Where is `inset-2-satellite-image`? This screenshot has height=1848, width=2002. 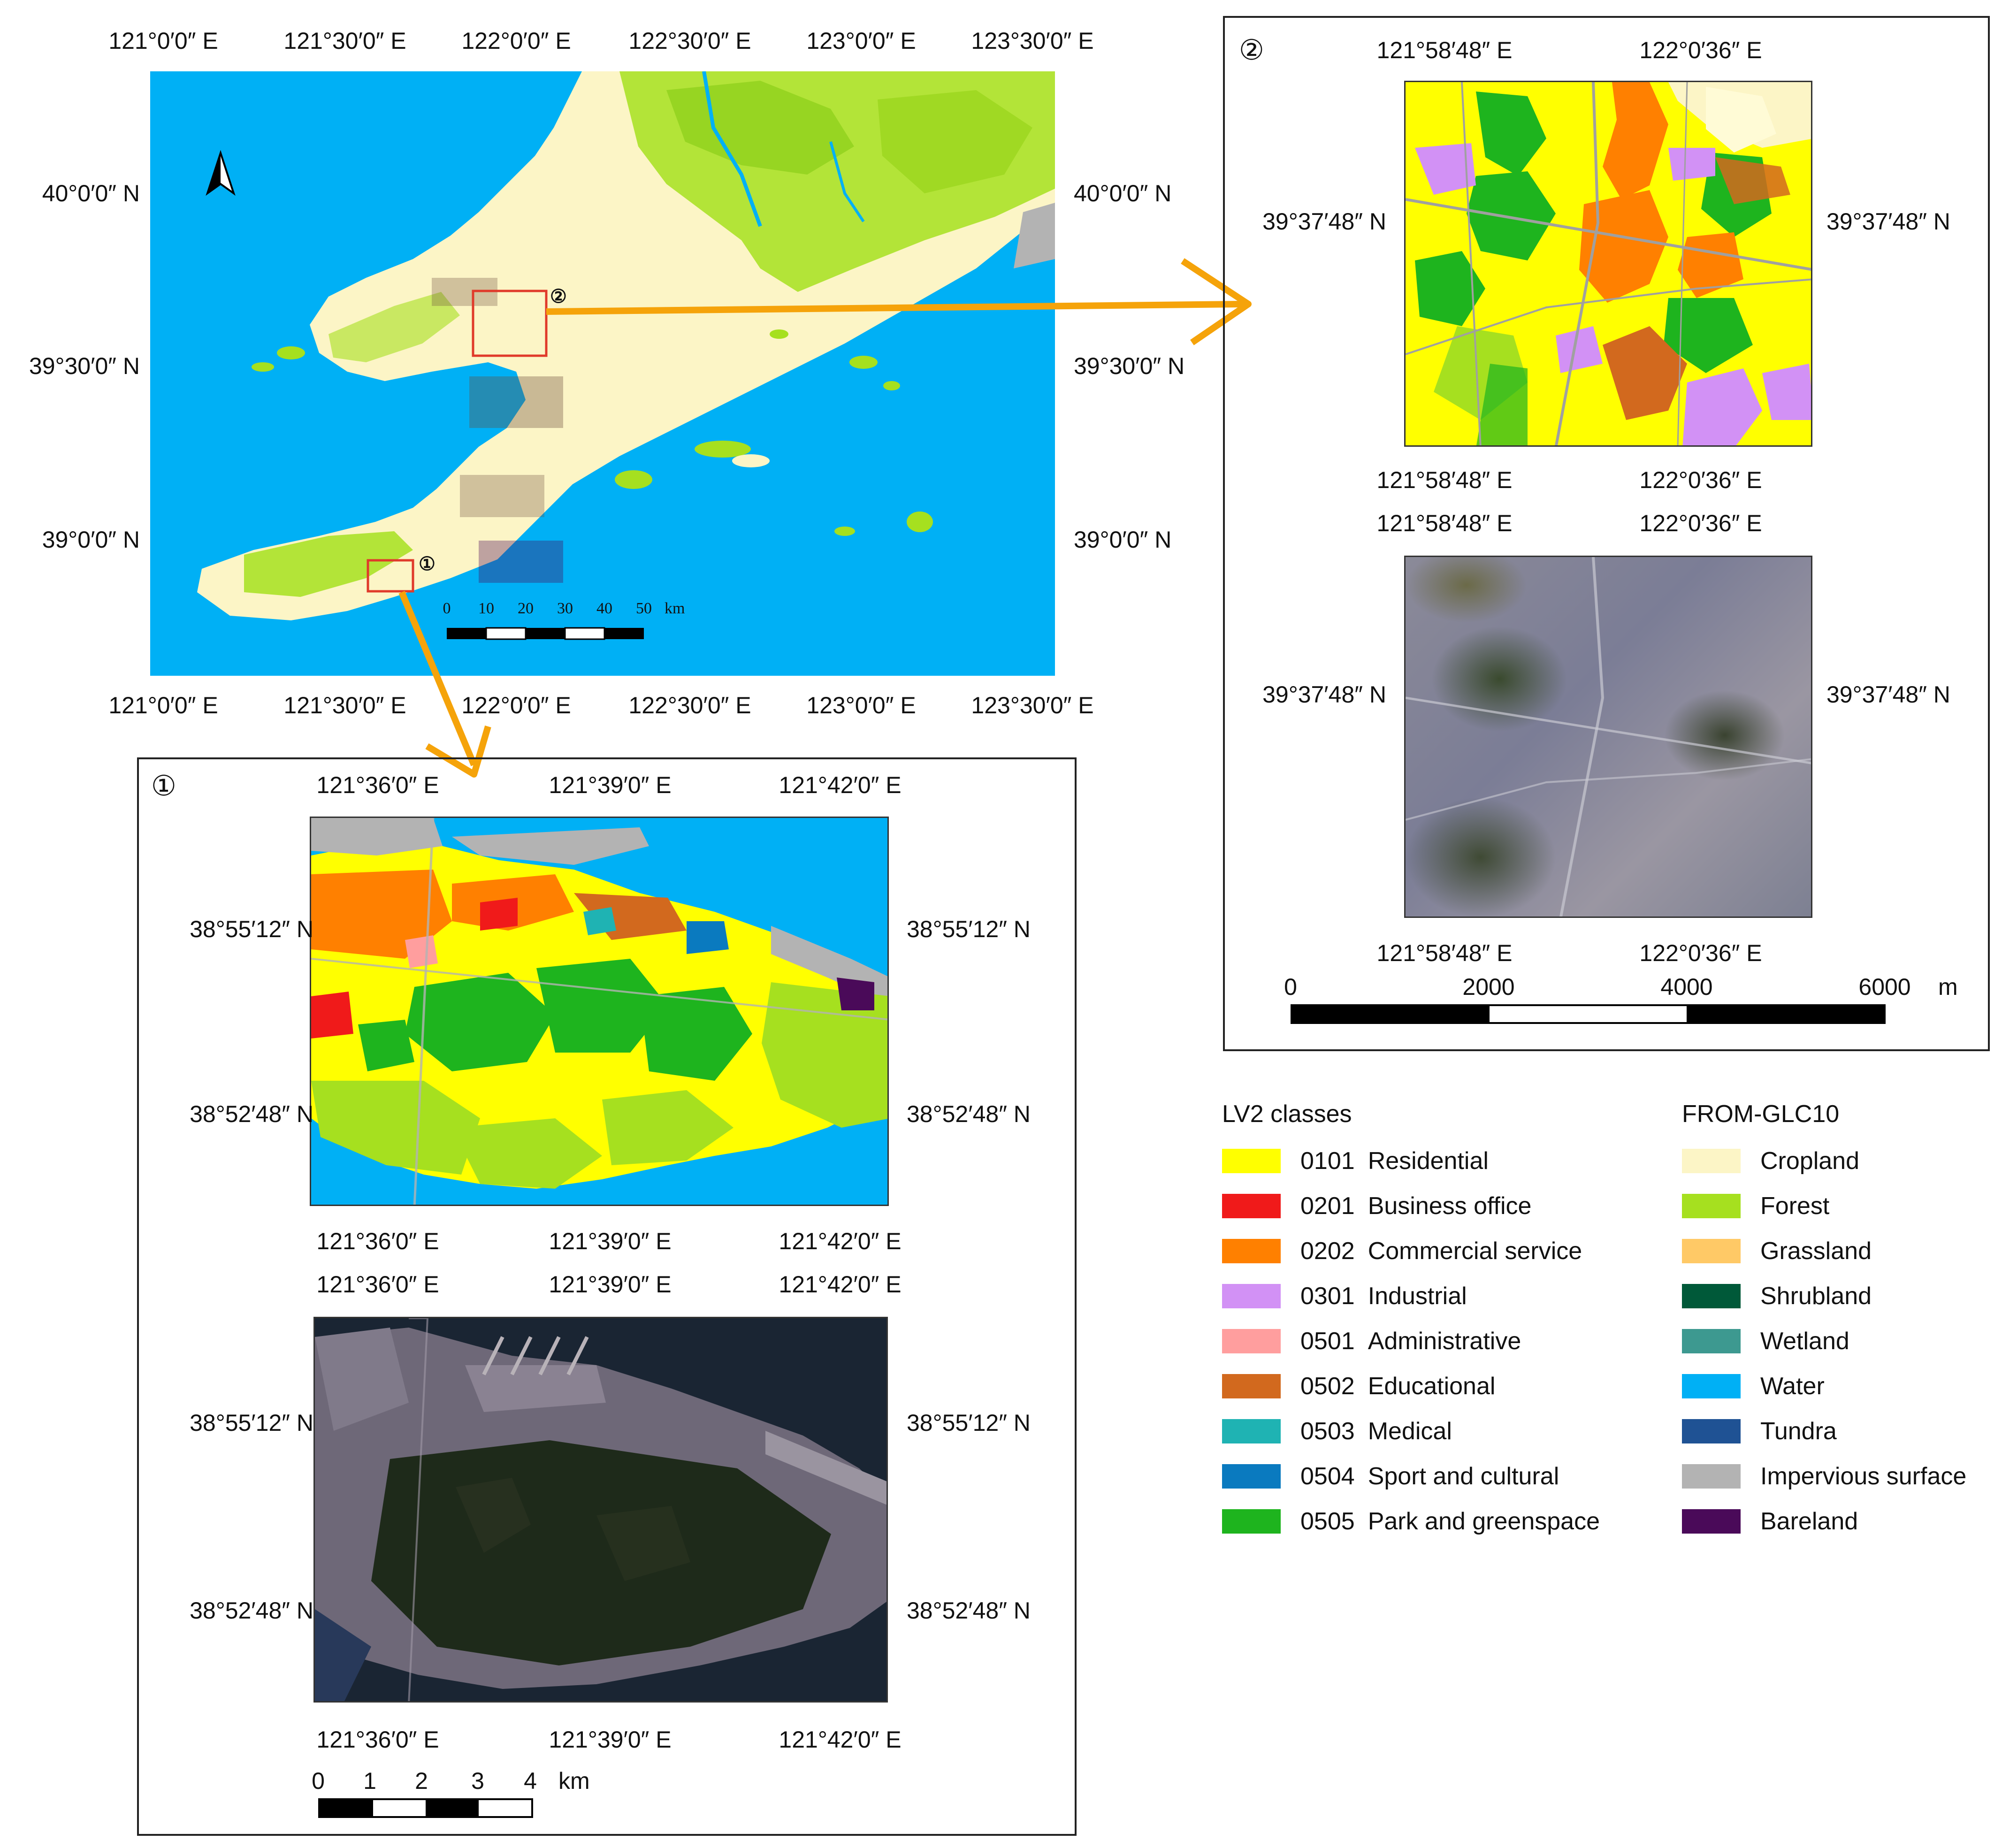
inset-2-satellite-image is located at coordinates (1608, 737).